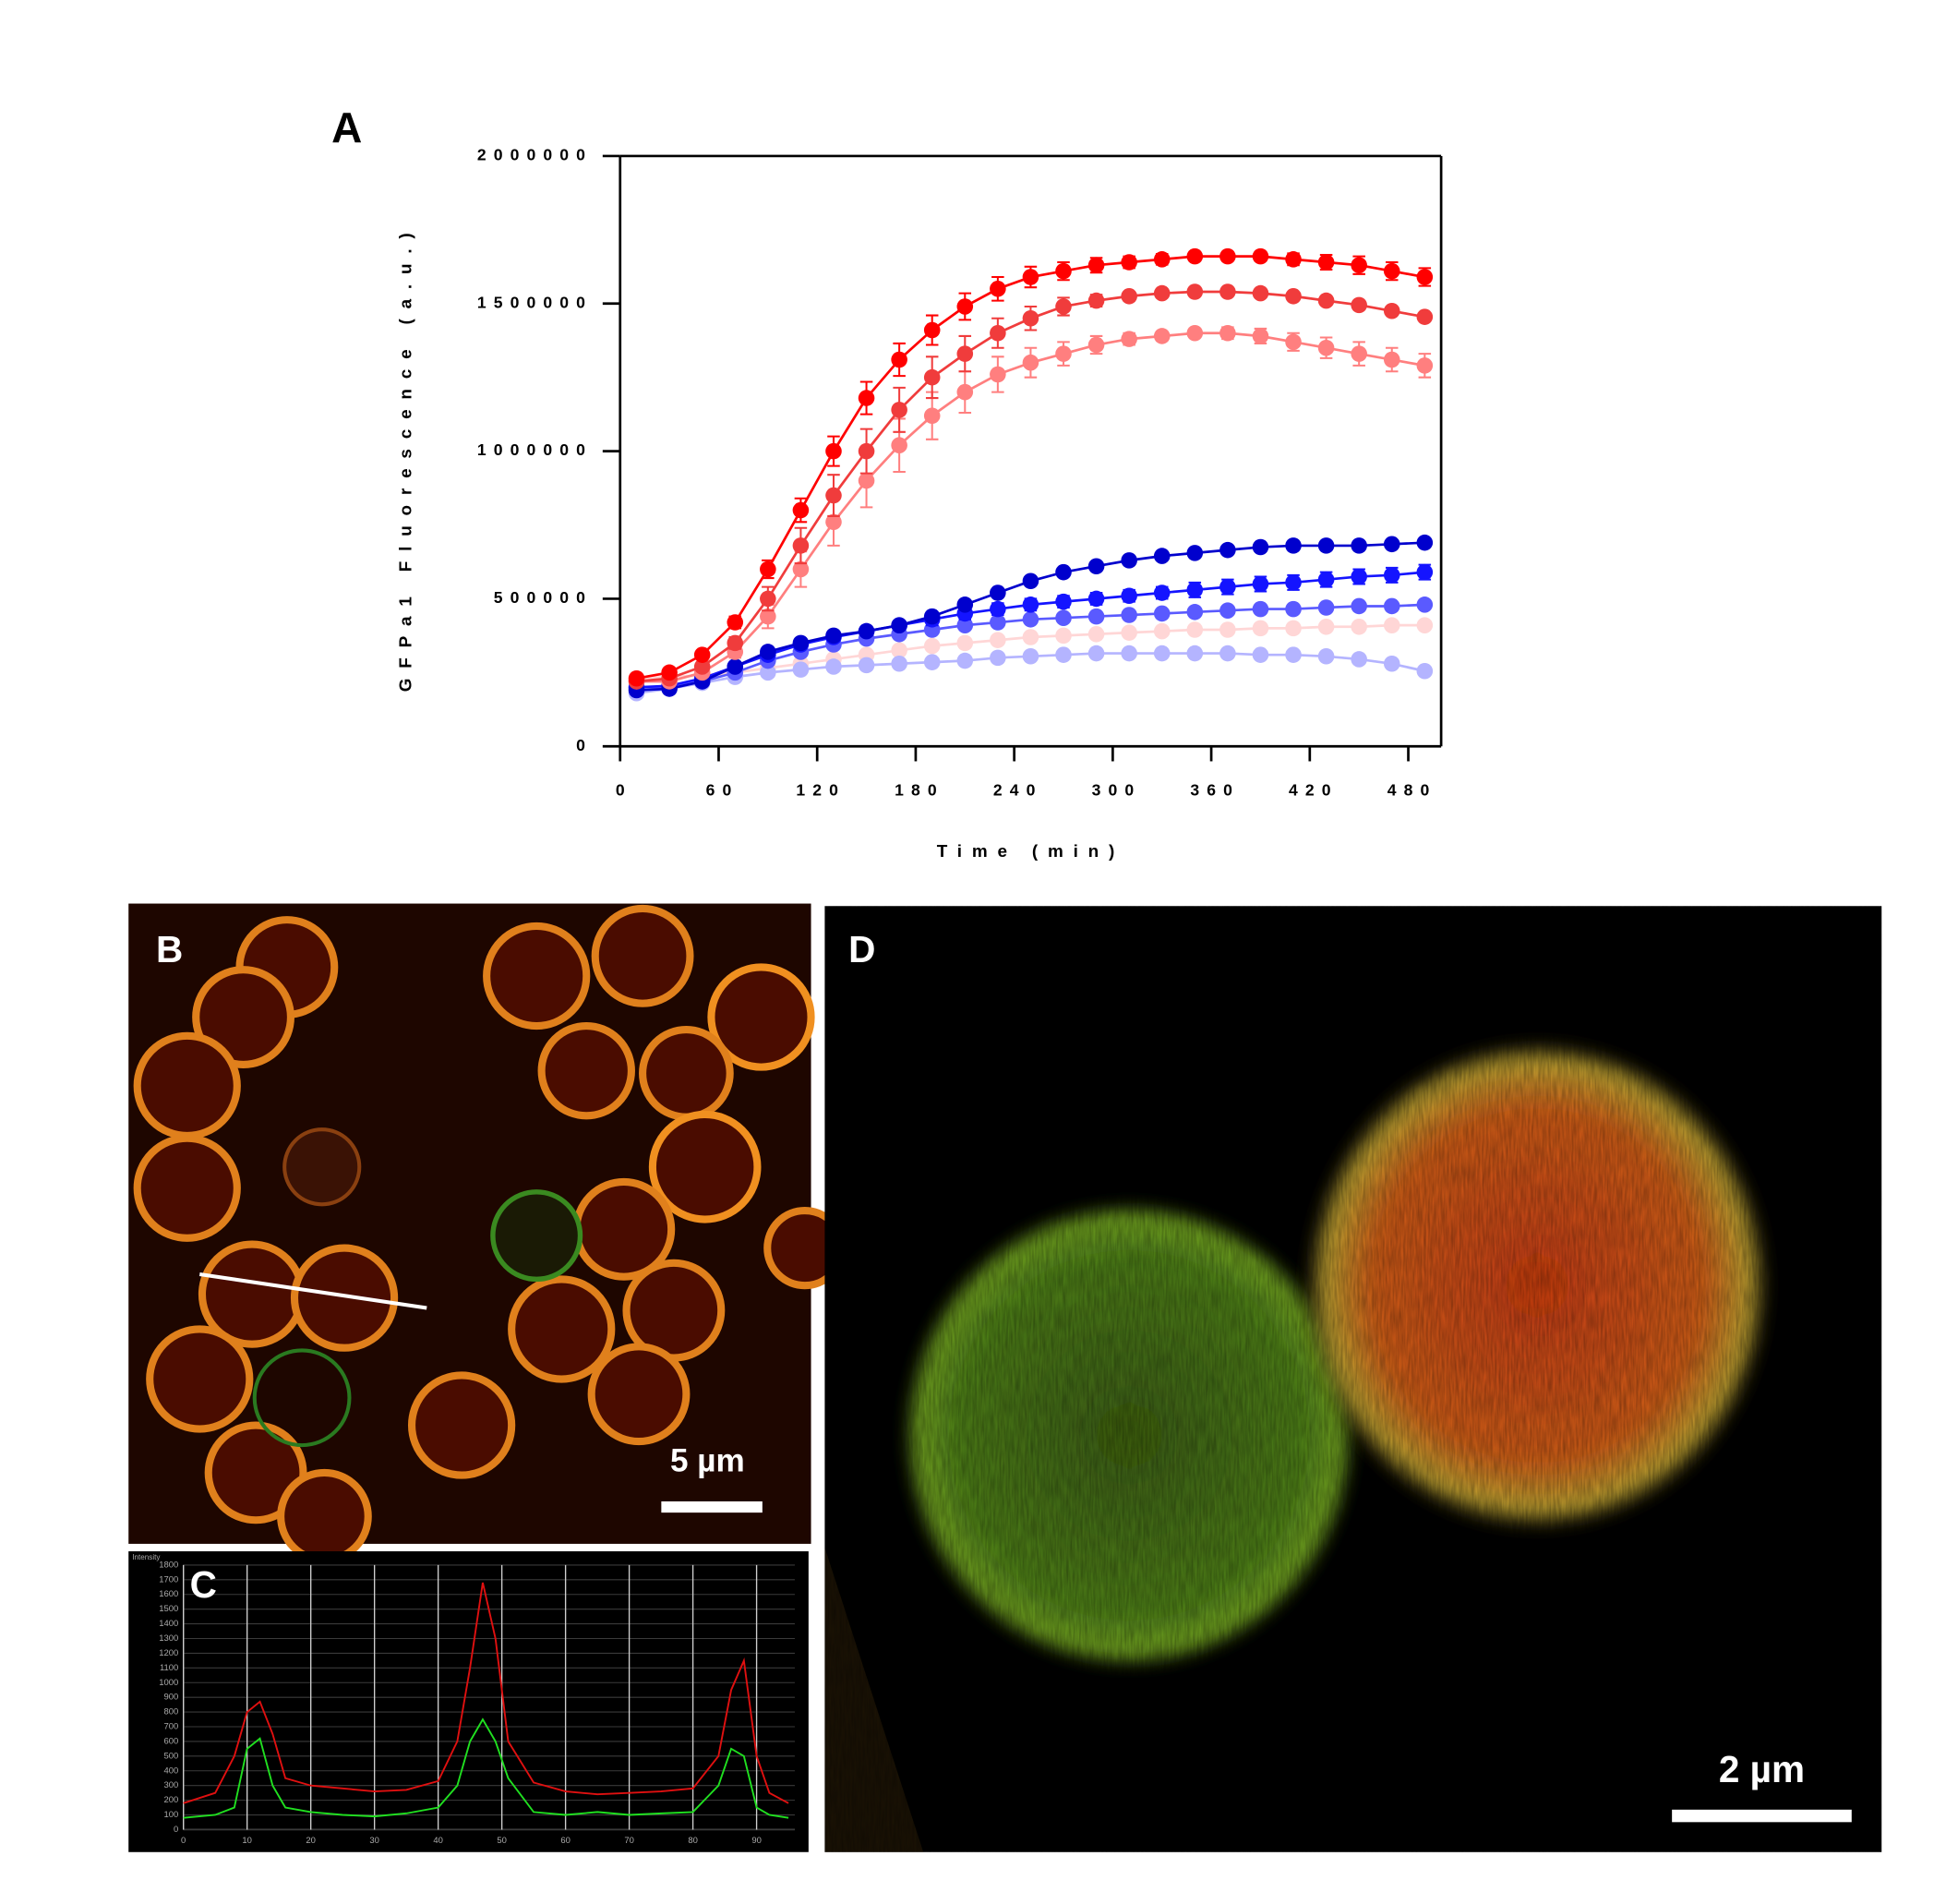 The height and width of the screenshot is (1904, 1934). I want to click on y-tick-label: 700, so click(172, 1727).